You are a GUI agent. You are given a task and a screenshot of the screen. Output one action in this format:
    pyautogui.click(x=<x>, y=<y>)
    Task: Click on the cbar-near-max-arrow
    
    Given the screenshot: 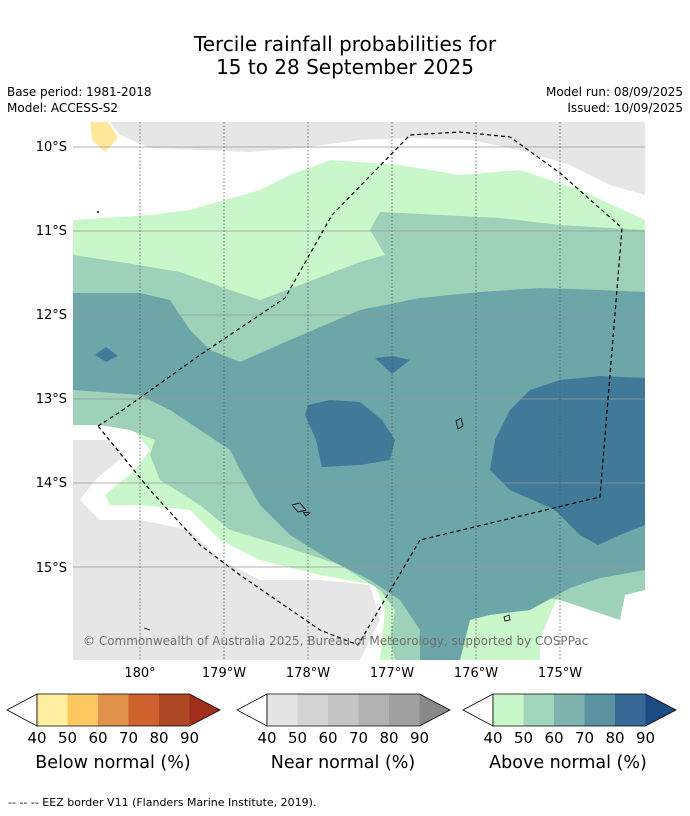 What is the action you would take?
    pyautogui.click(x=434, y=710)
    